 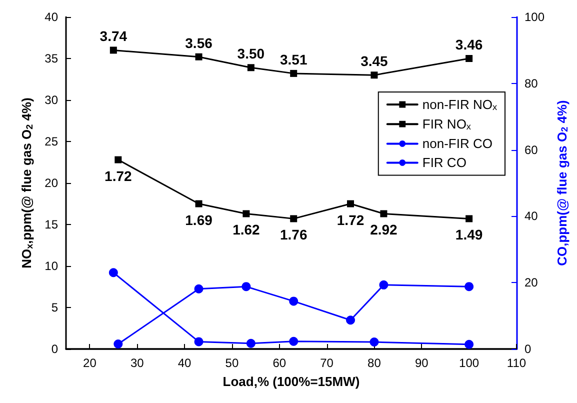 I want to click on legend-label: non-FIR NOx, so click(x=460, y=104).